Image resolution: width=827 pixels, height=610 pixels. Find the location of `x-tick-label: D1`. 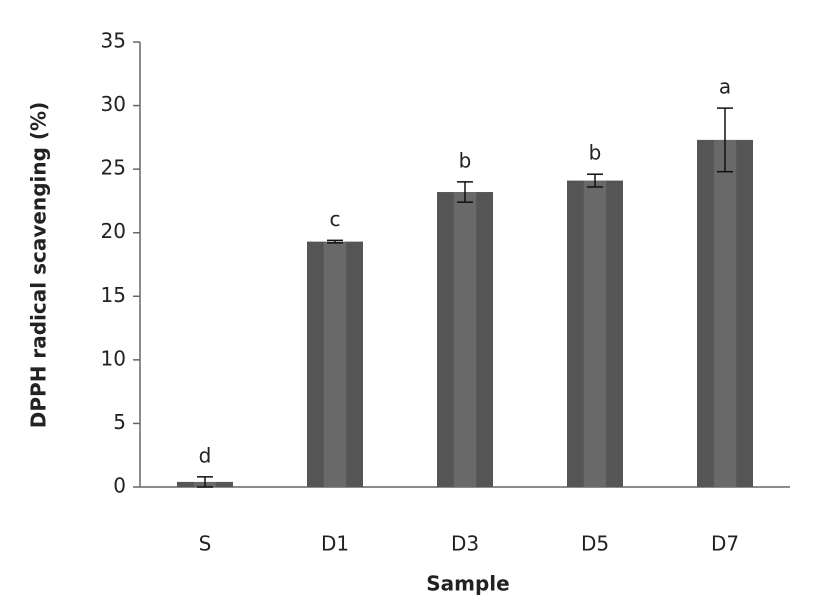

x-tick-label: D1 is located at coordinates (335, 544).